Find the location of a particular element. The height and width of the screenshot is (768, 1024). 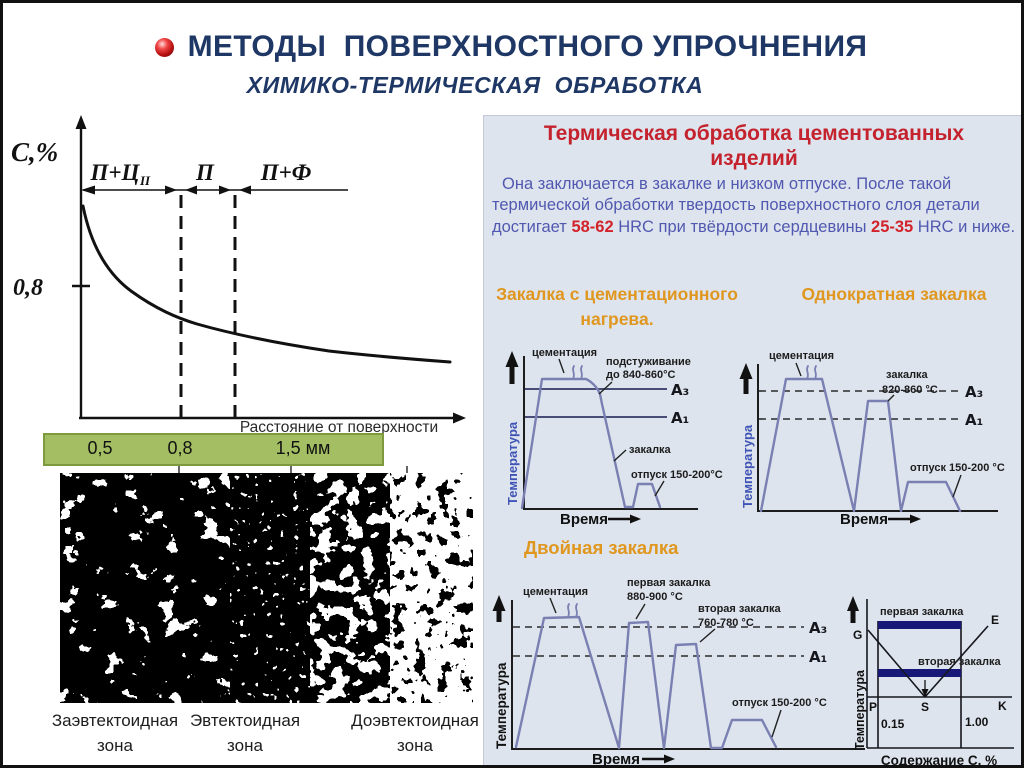

diag4-c2-value: 1.00 is located at coordinates (977, 722).